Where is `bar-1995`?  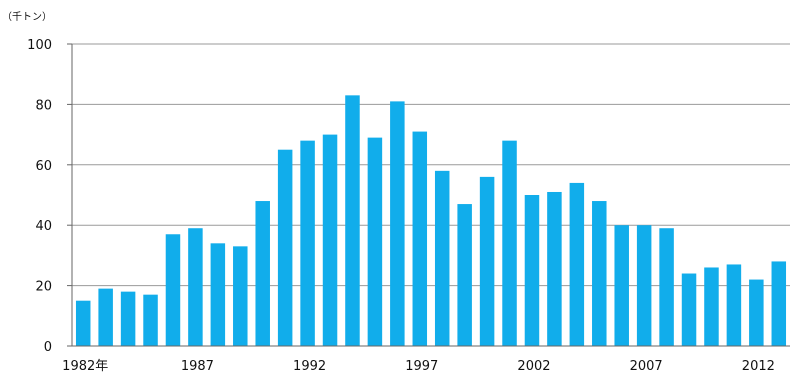 bar-1995 is located at coordinates (375, 241).